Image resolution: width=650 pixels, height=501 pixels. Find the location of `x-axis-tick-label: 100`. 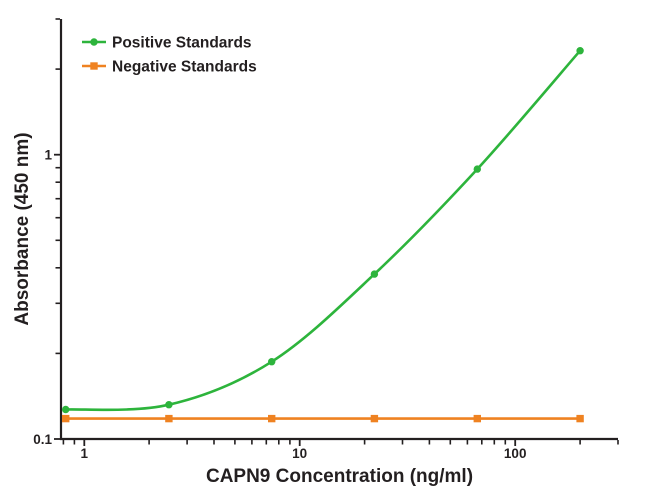

x-axis-tick-label: 100 is located at coordinates (515, 453).